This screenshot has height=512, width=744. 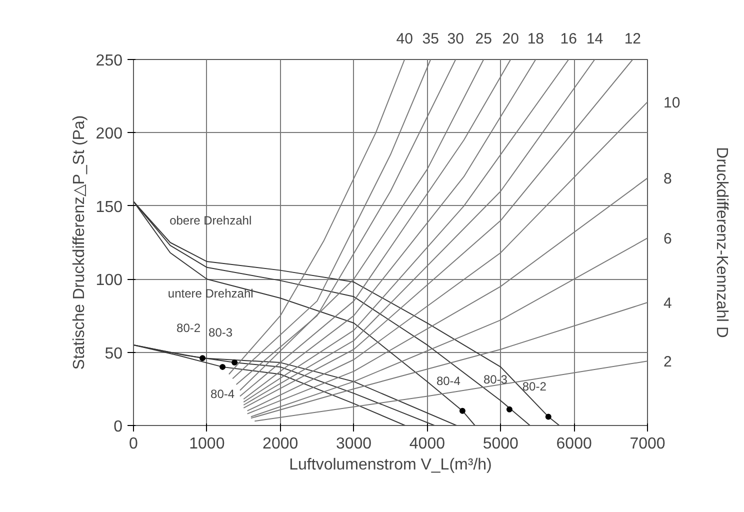 What do you see at coordinates (595, 39) in the screenshot?
I see `series-label: 14` at bounding box center [595, 39].